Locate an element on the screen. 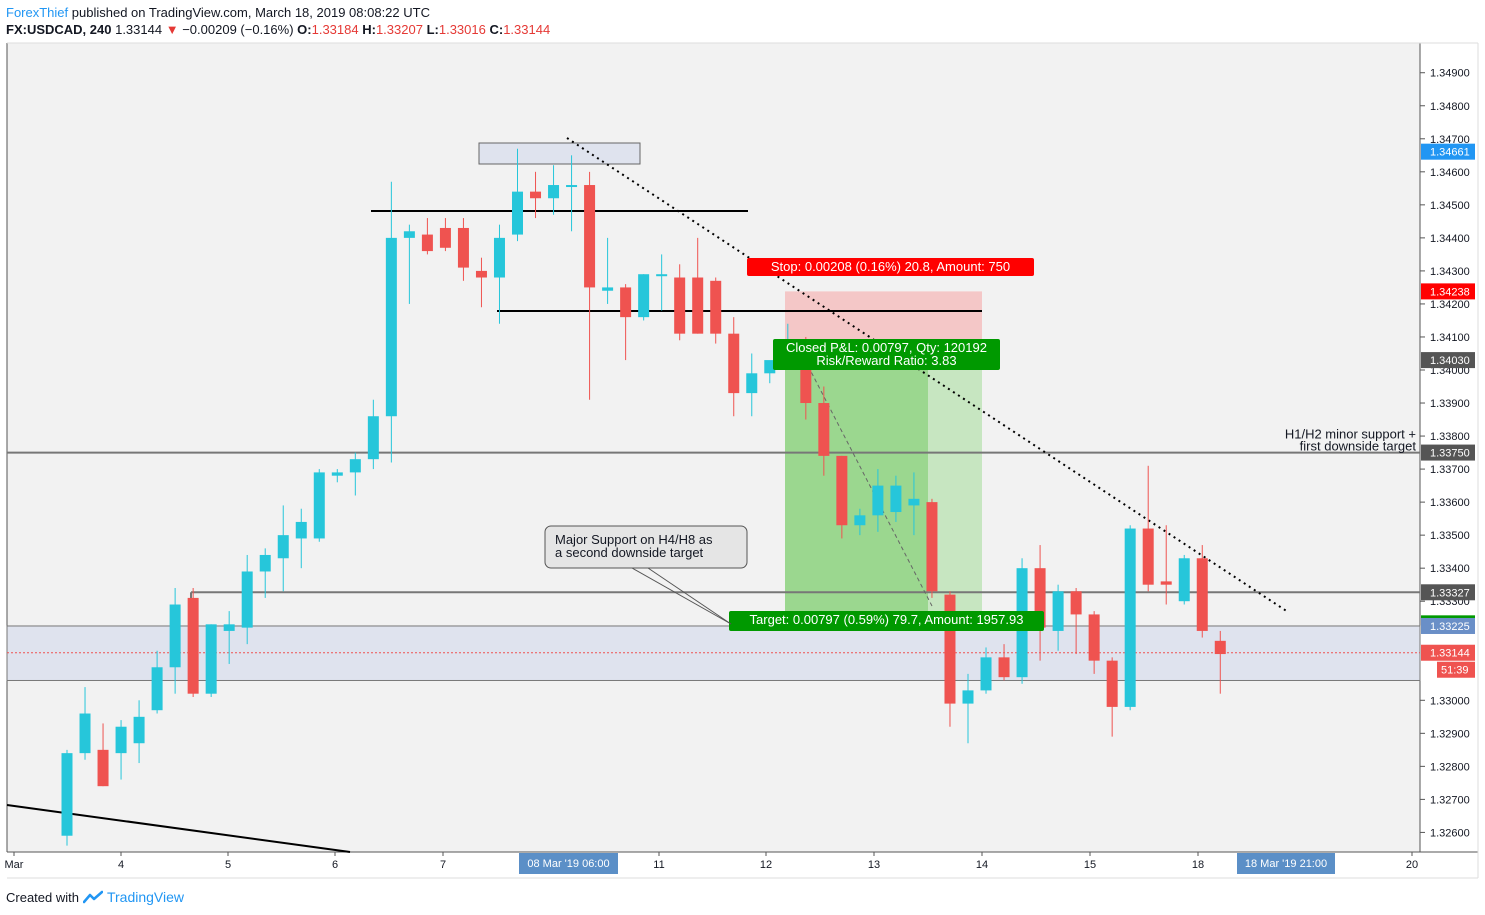 Image resolution: width=1485 pixels, height=915 pixels. last-price: 1.33144 is located at coordinates (139, 29).